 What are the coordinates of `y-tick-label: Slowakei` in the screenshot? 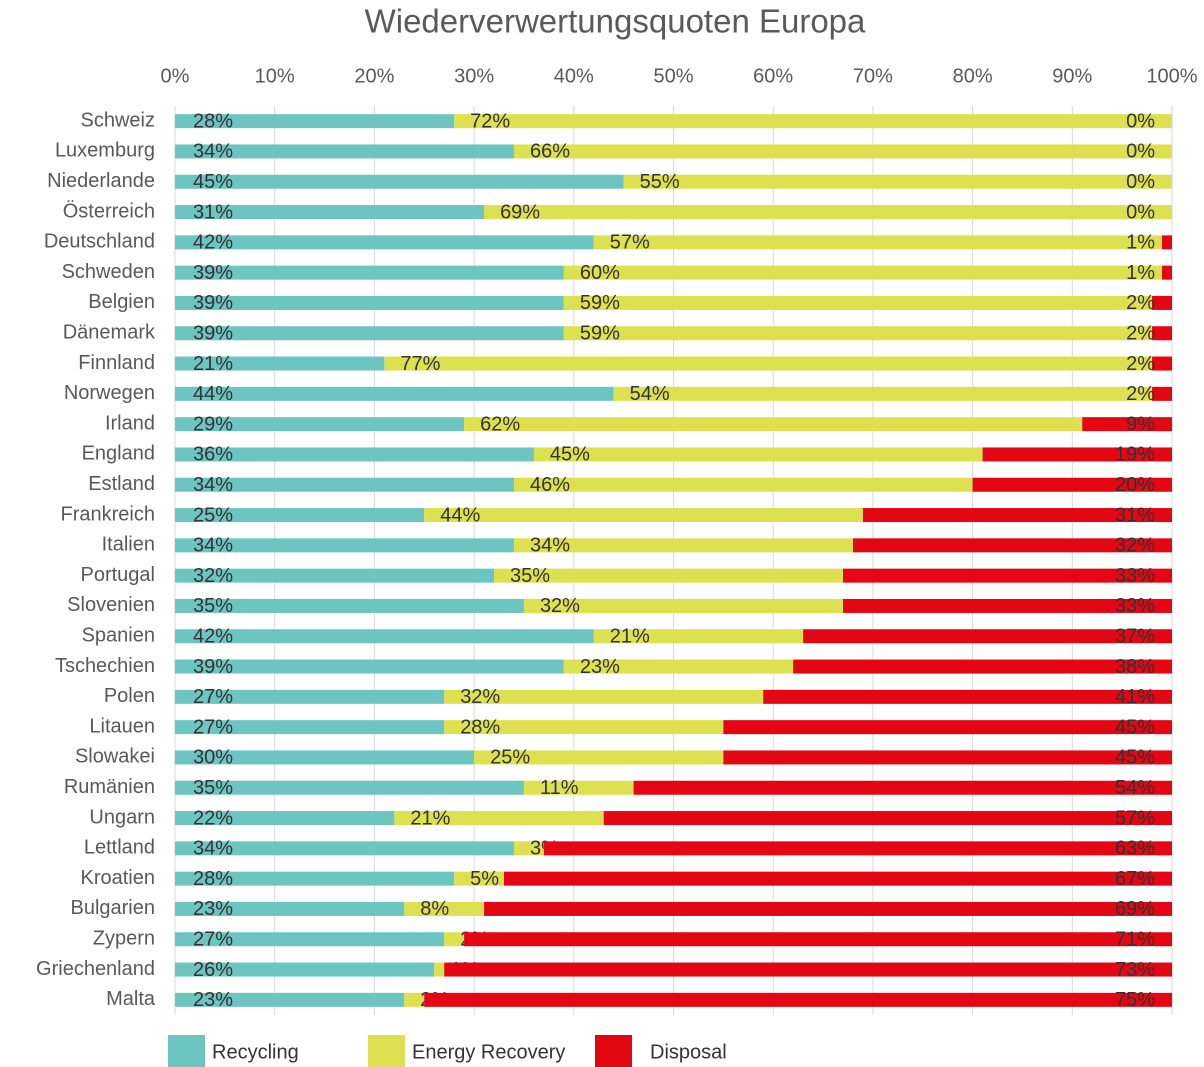 It's located at (115, 757).